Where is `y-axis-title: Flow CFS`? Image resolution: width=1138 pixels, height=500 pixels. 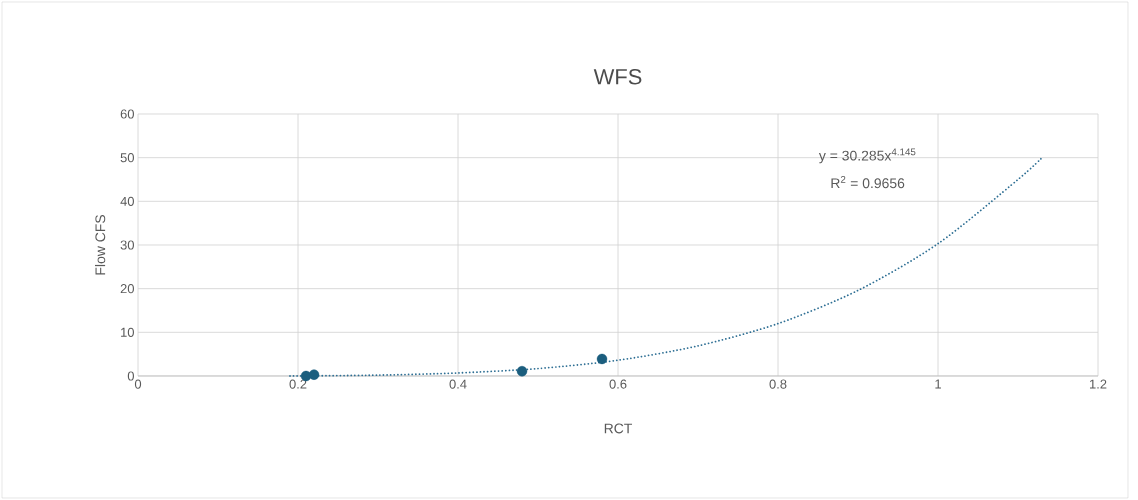 y-axis-title: Flow CFS is located at coordinates (100, 245).